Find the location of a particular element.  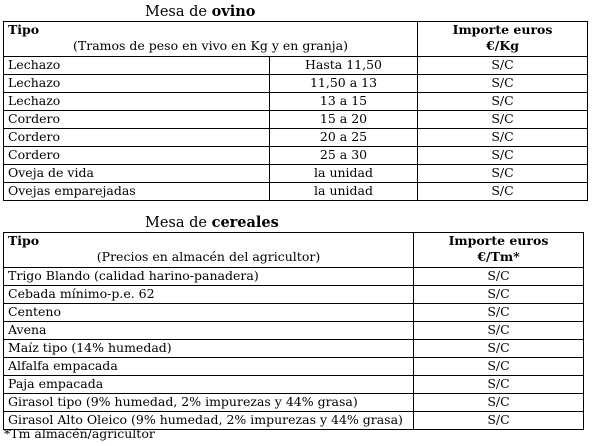

table-row: Cordero 25 a 30 S/C is located at coordinates (296, 155).